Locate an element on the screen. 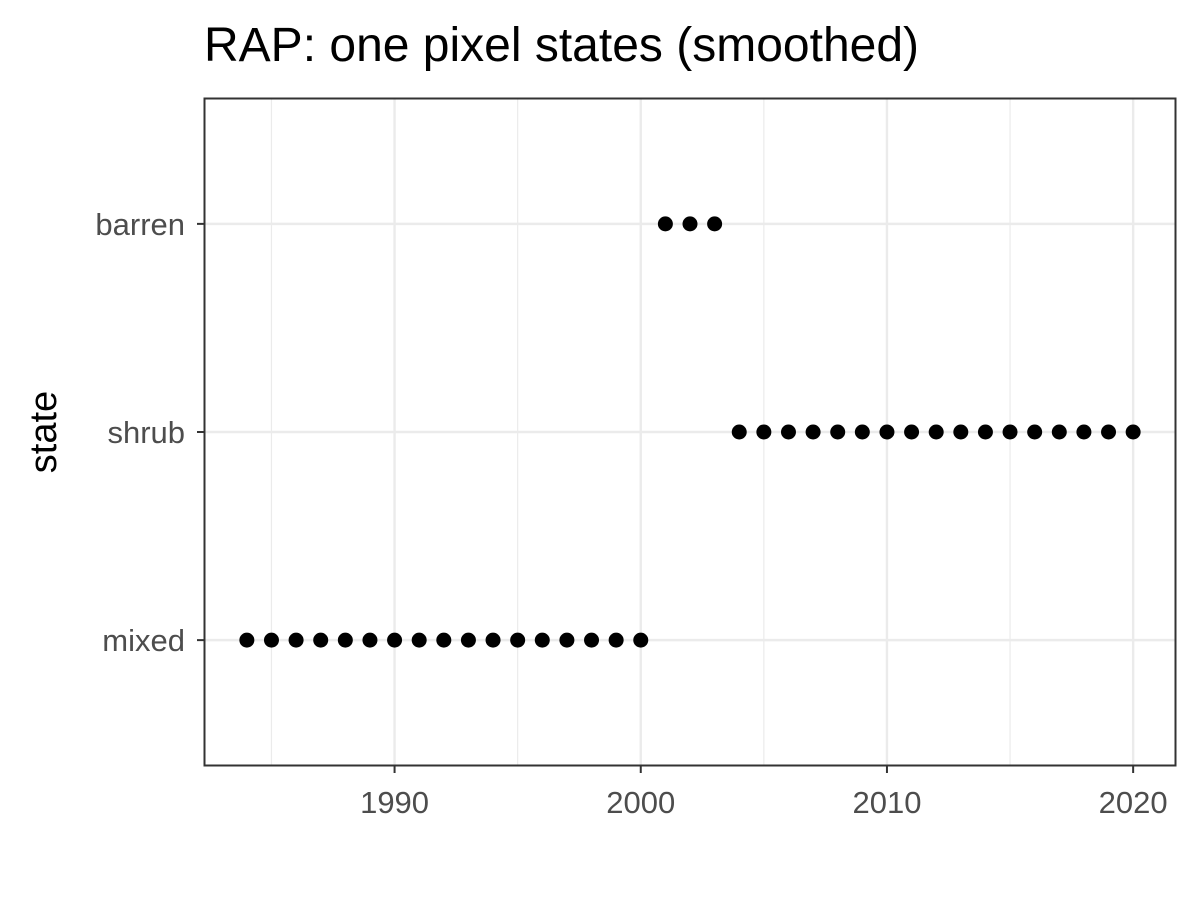 Image resolution: width=1200 pixels, height=900 pixels. y-tick-label: mixed is located at coordinates (143, 640).